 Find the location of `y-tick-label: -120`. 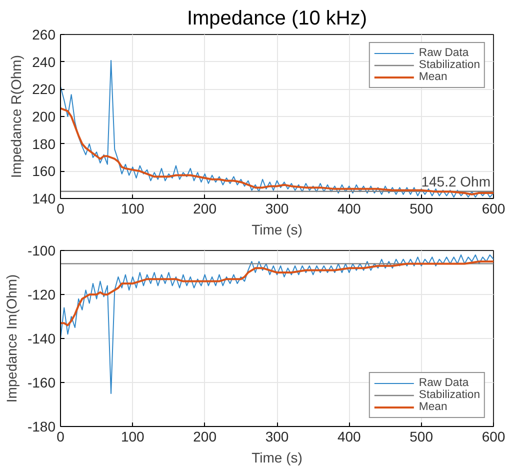

y-tick-label: -120 is located at coordinates (41, 294).